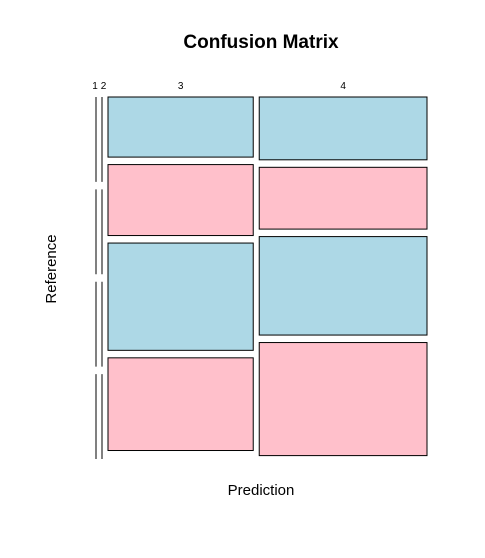  Describe the element at coordinates (261, 42) in the screenshot. I see `chart-title: Confusion Matrix` at that location.